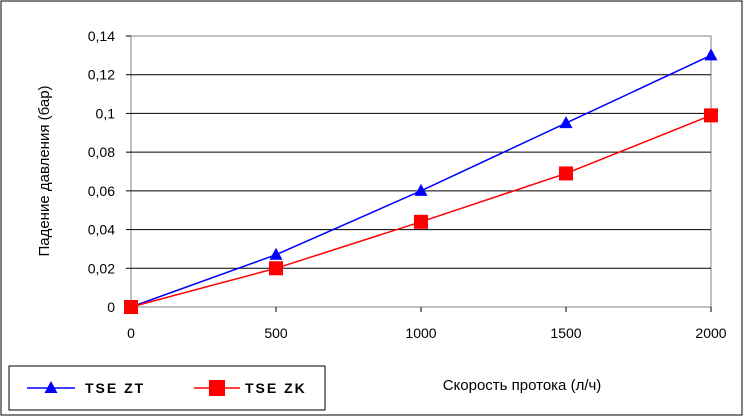  What do you see at coordinates (101, 268) in the screenshot?
I see `y-tick-label: 0,02` at bounding box center [101, 268].